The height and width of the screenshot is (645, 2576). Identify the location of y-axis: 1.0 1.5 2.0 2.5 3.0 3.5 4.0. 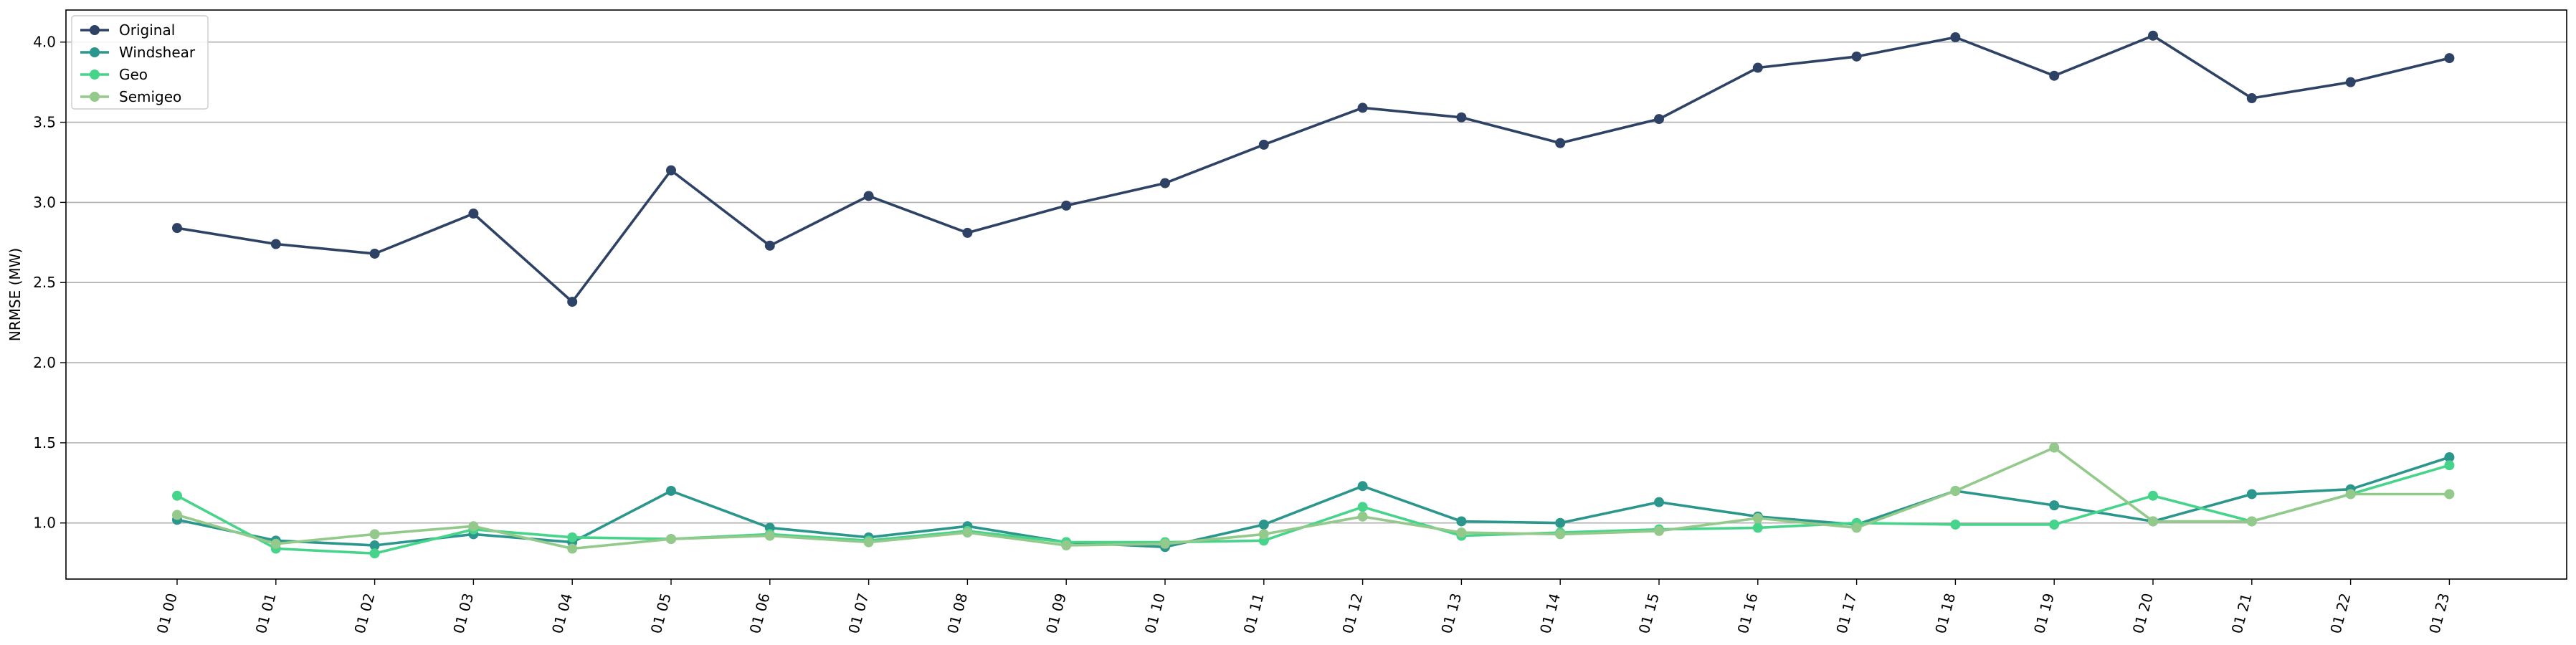
(49, 283).